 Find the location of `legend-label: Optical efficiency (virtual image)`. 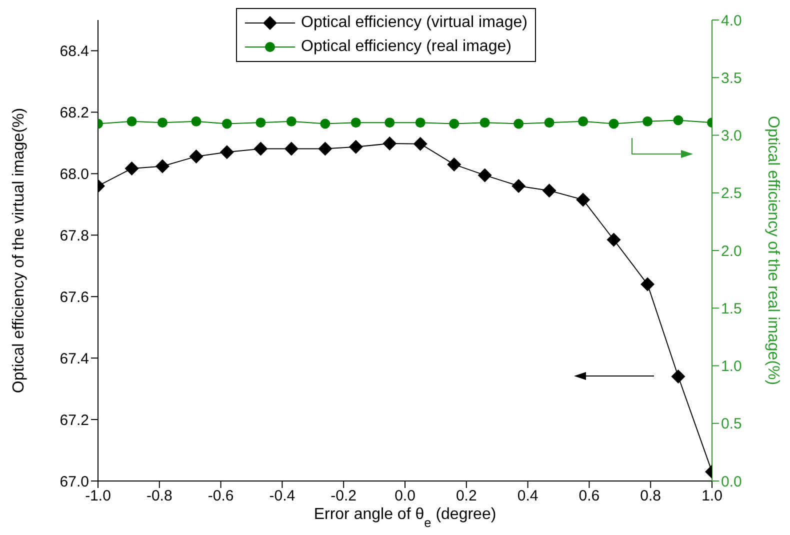

legend-label: Optical efficiency (virtual image) is located at coordinates (414, 23).